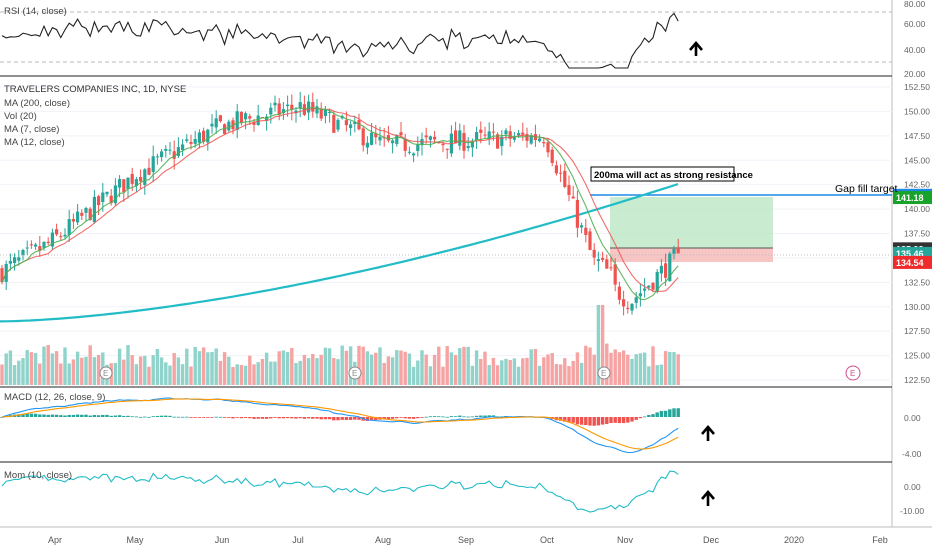  Describe the element at coordinates (708, 498) in the screenshot. I see `up-arrow-icon` at that location.